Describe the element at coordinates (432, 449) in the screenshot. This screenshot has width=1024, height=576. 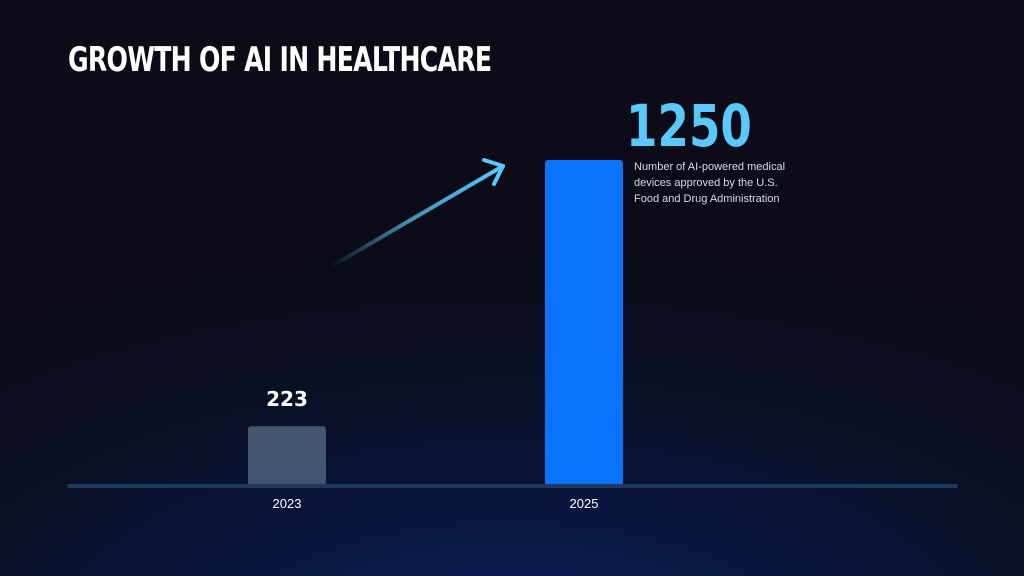
I see `labels-layer: 2023 223 2025` at that location.